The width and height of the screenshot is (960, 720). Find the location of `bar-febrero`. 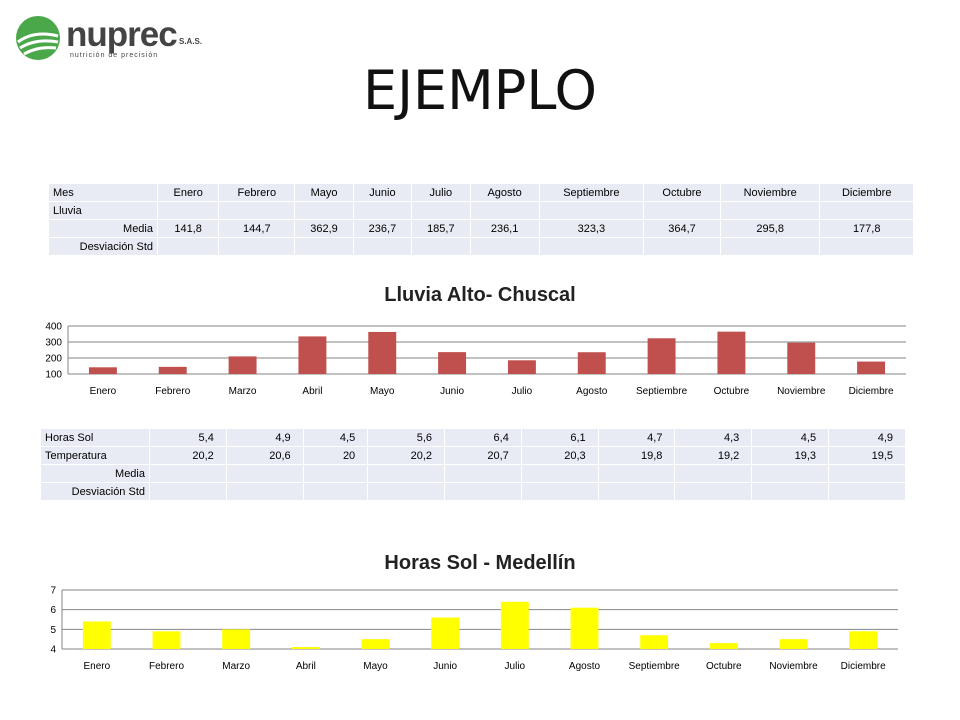

bar-febrero is located at coordinates (166, 640).